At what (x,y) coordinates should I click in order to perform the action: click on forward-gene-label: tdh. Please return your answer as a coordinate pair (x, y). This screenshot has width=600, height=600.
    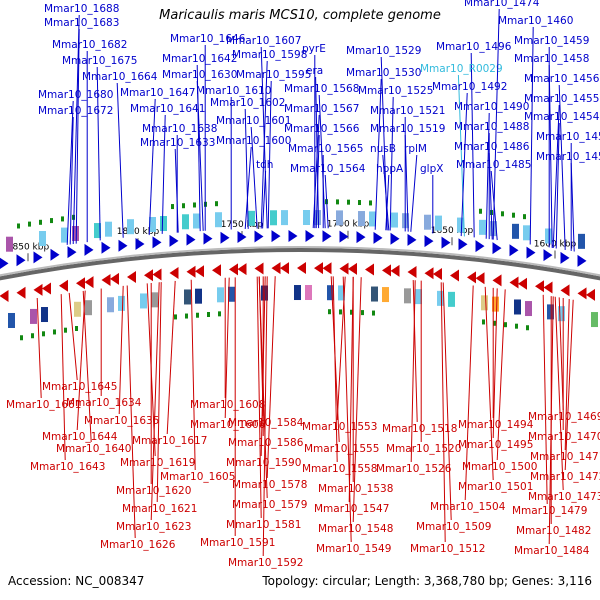
    Looking at the image, I should click on (264, 165).